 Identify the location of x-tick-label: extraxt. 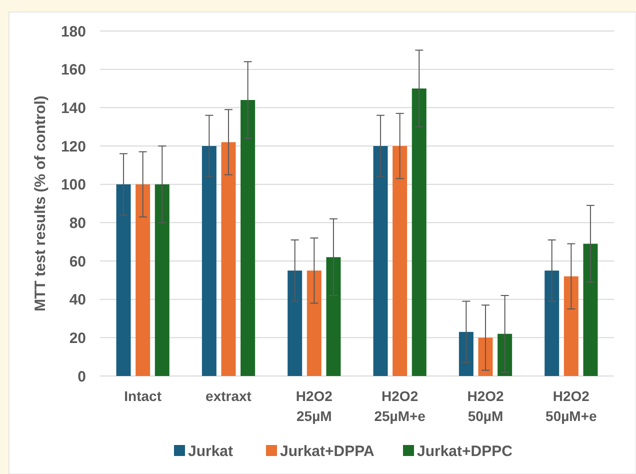
(229, 396).